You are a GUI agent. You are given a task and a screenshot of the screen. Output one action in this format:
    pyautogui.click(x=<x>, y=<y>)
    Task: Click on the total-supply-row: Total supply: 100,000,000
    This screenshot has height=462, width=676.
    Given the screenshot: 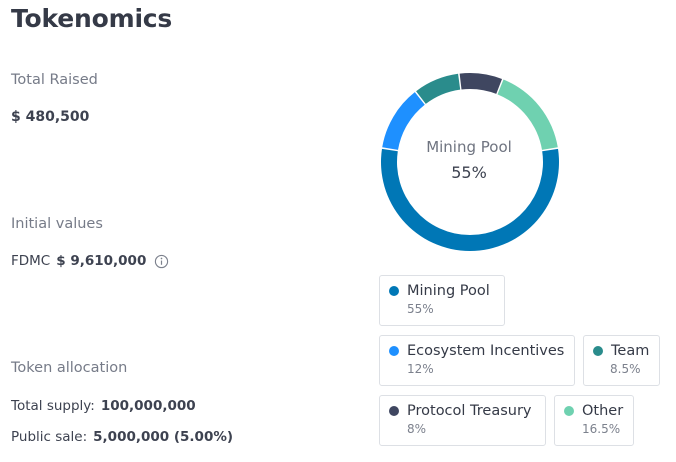 What is the action you would take?
    pyautogui.click(x=103, y=406)
    